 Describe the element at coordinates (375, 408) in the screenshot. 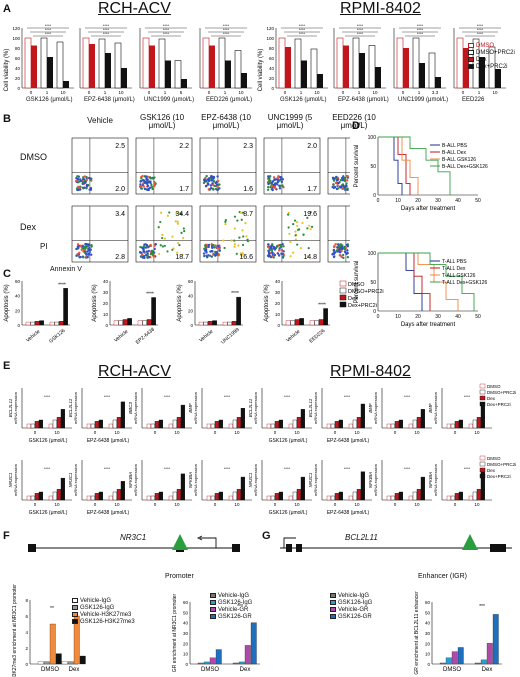

I see `e-ylabel: mRNA expression` at that location.